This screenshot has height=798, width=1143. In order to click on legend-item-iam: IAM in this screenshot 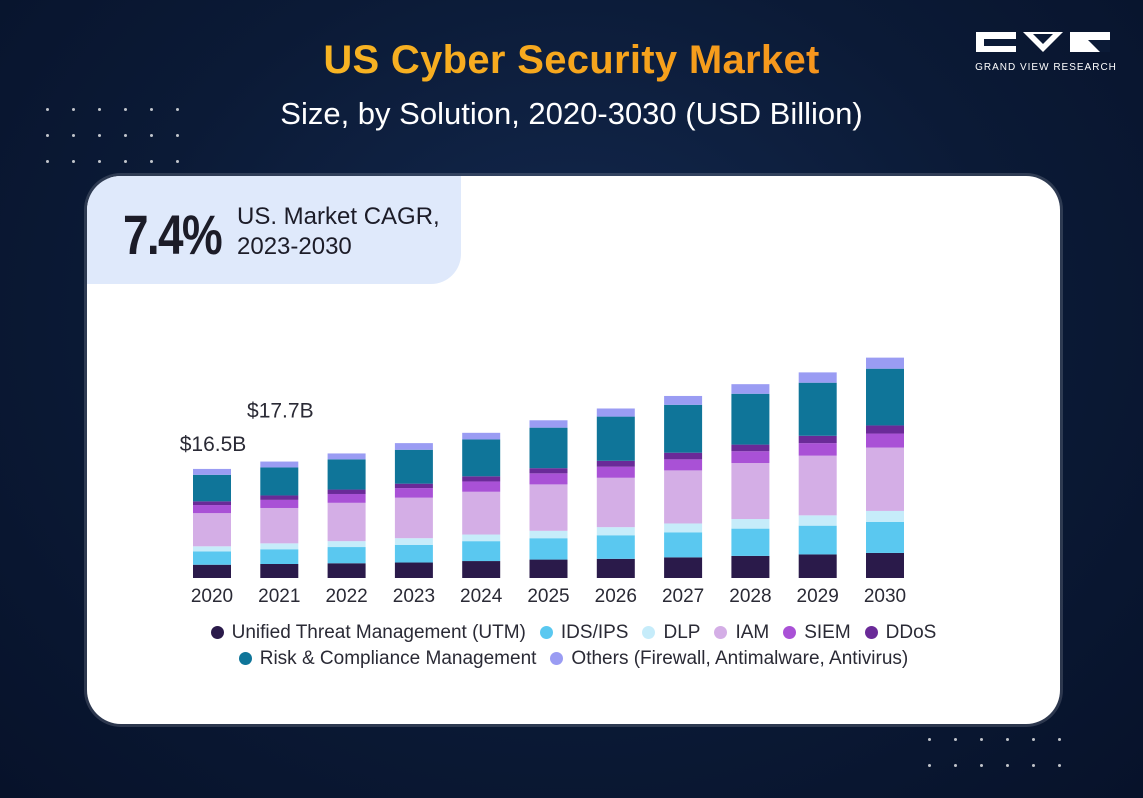, I will do `click(741, 633)`.